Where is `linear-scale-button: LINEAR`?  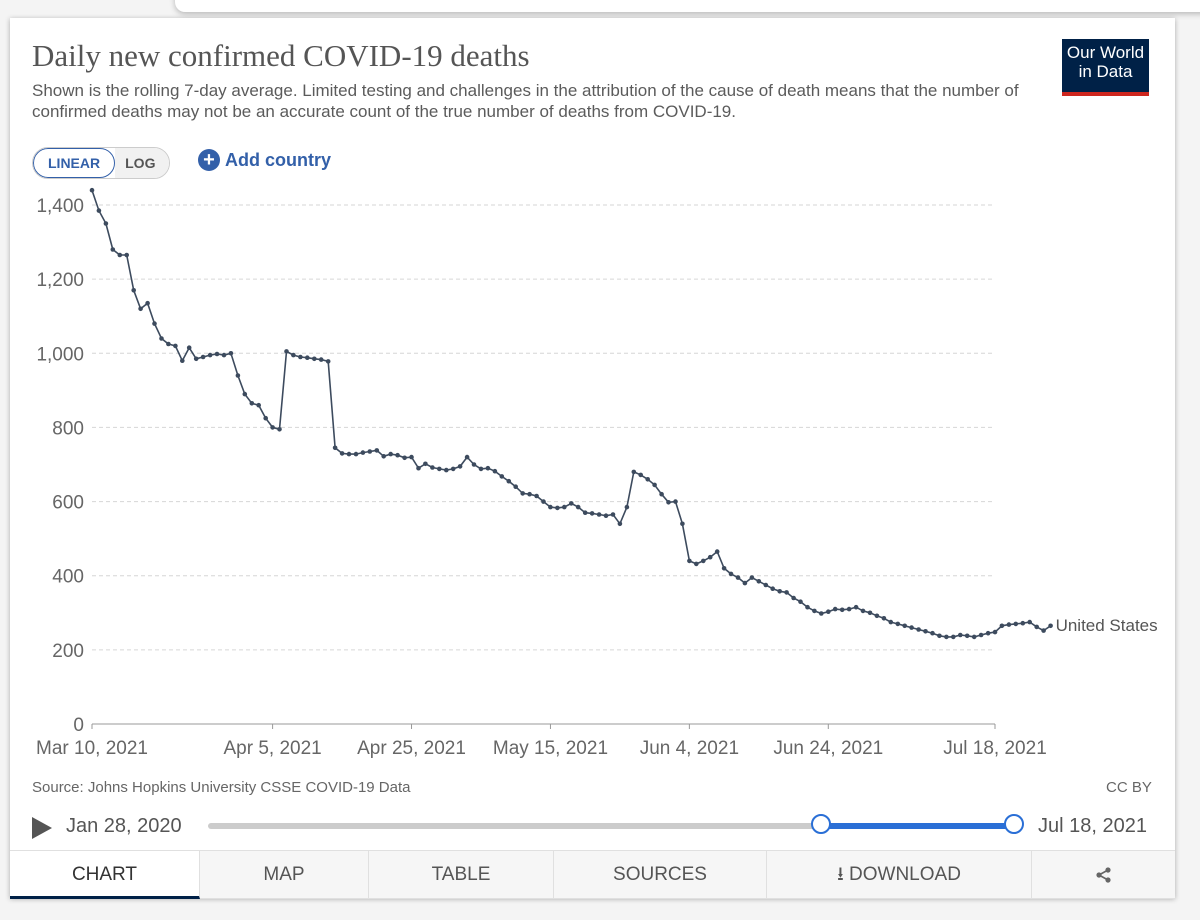
linear-scale-button: LINEAR is located at coordinates (74, 163).